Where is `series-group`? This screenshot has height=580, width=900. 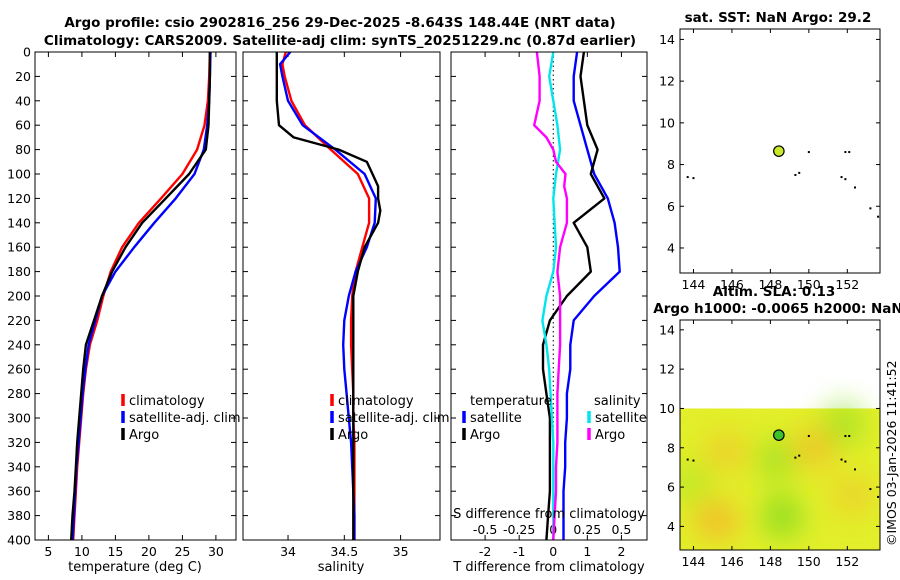 series-group is located at coordinates (141, 296).